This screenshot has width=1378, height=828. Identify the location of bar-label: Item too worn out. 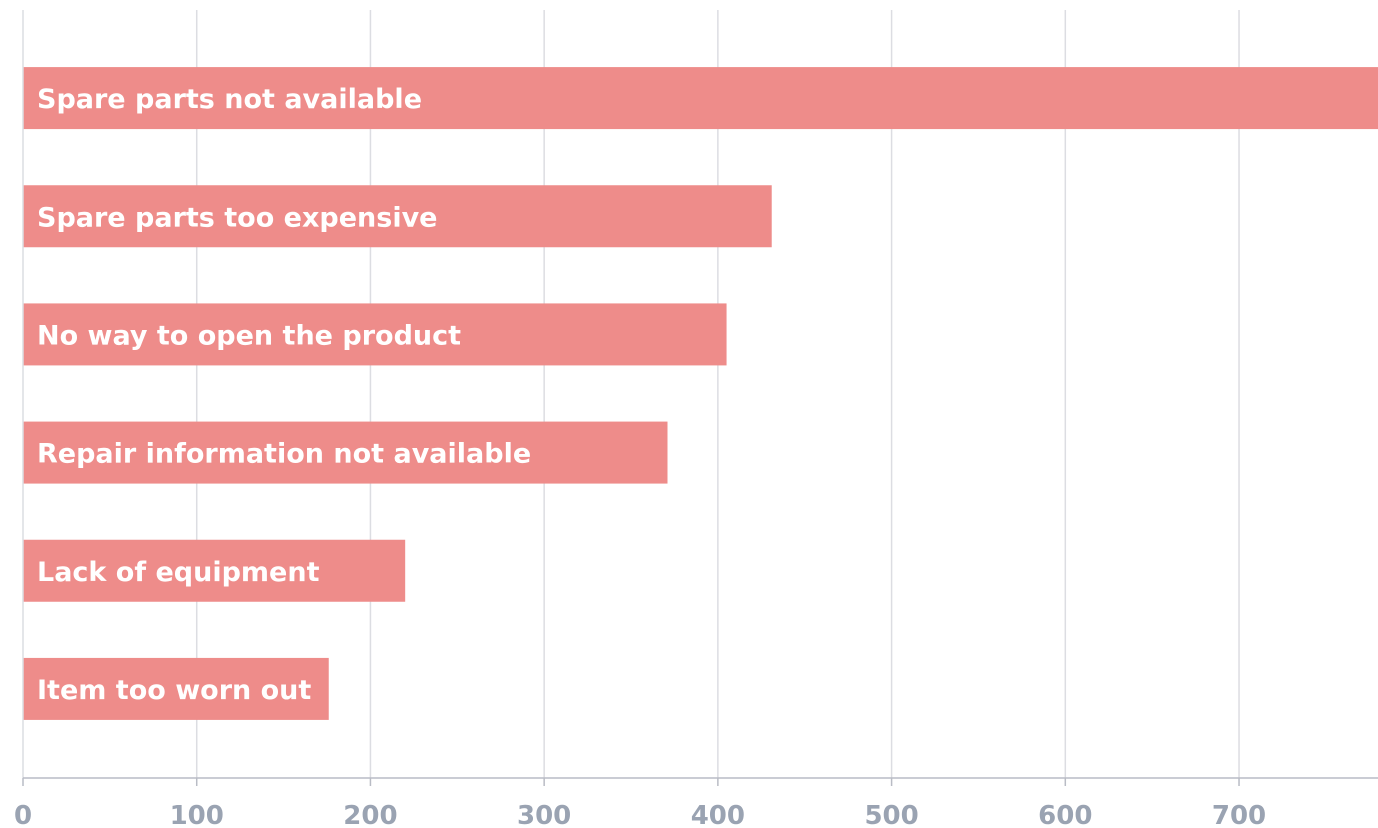
(174, 690).